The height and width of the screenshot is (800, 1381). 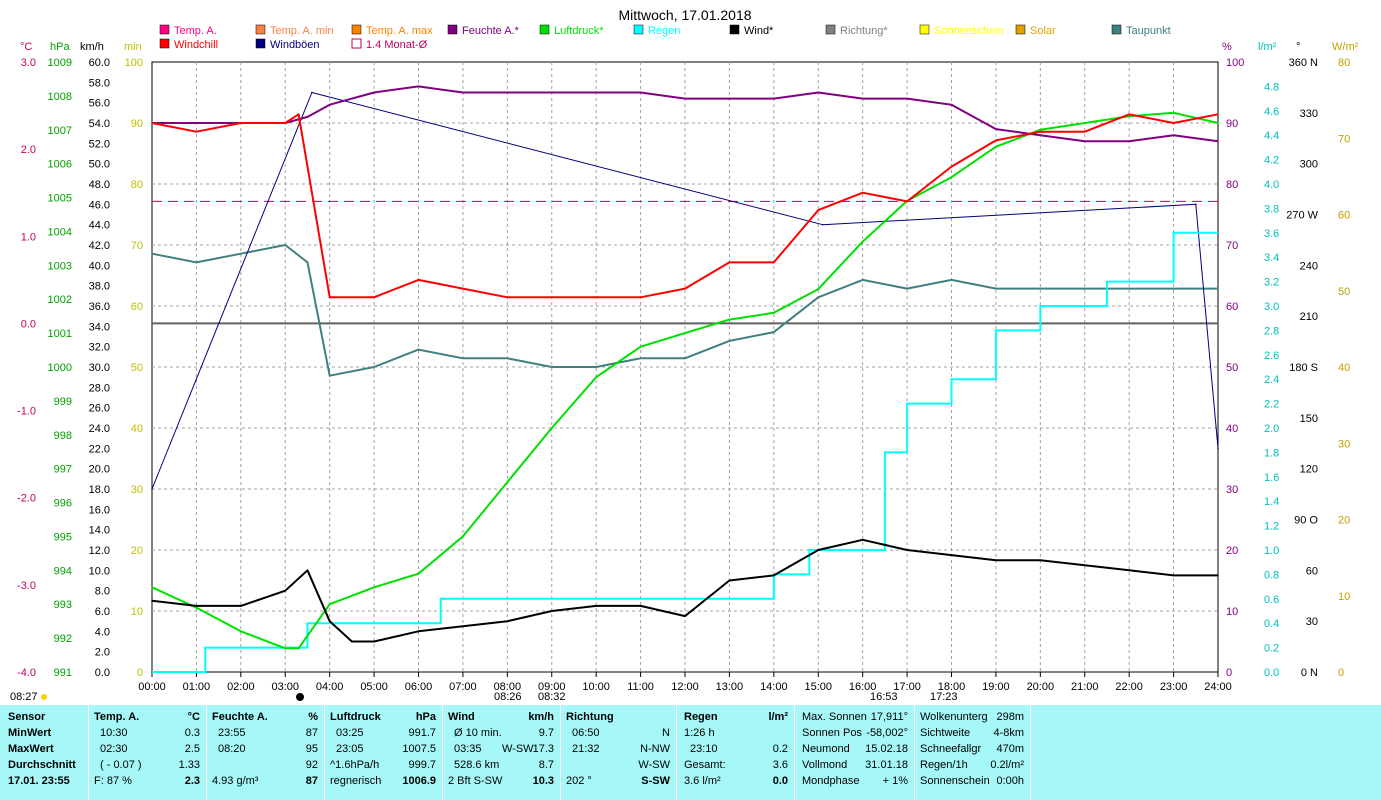 What do you see at coordinates (399, 31) in the screenshot?
I see `legend-label: Temp. A. max` at bounding box center [399, 31].